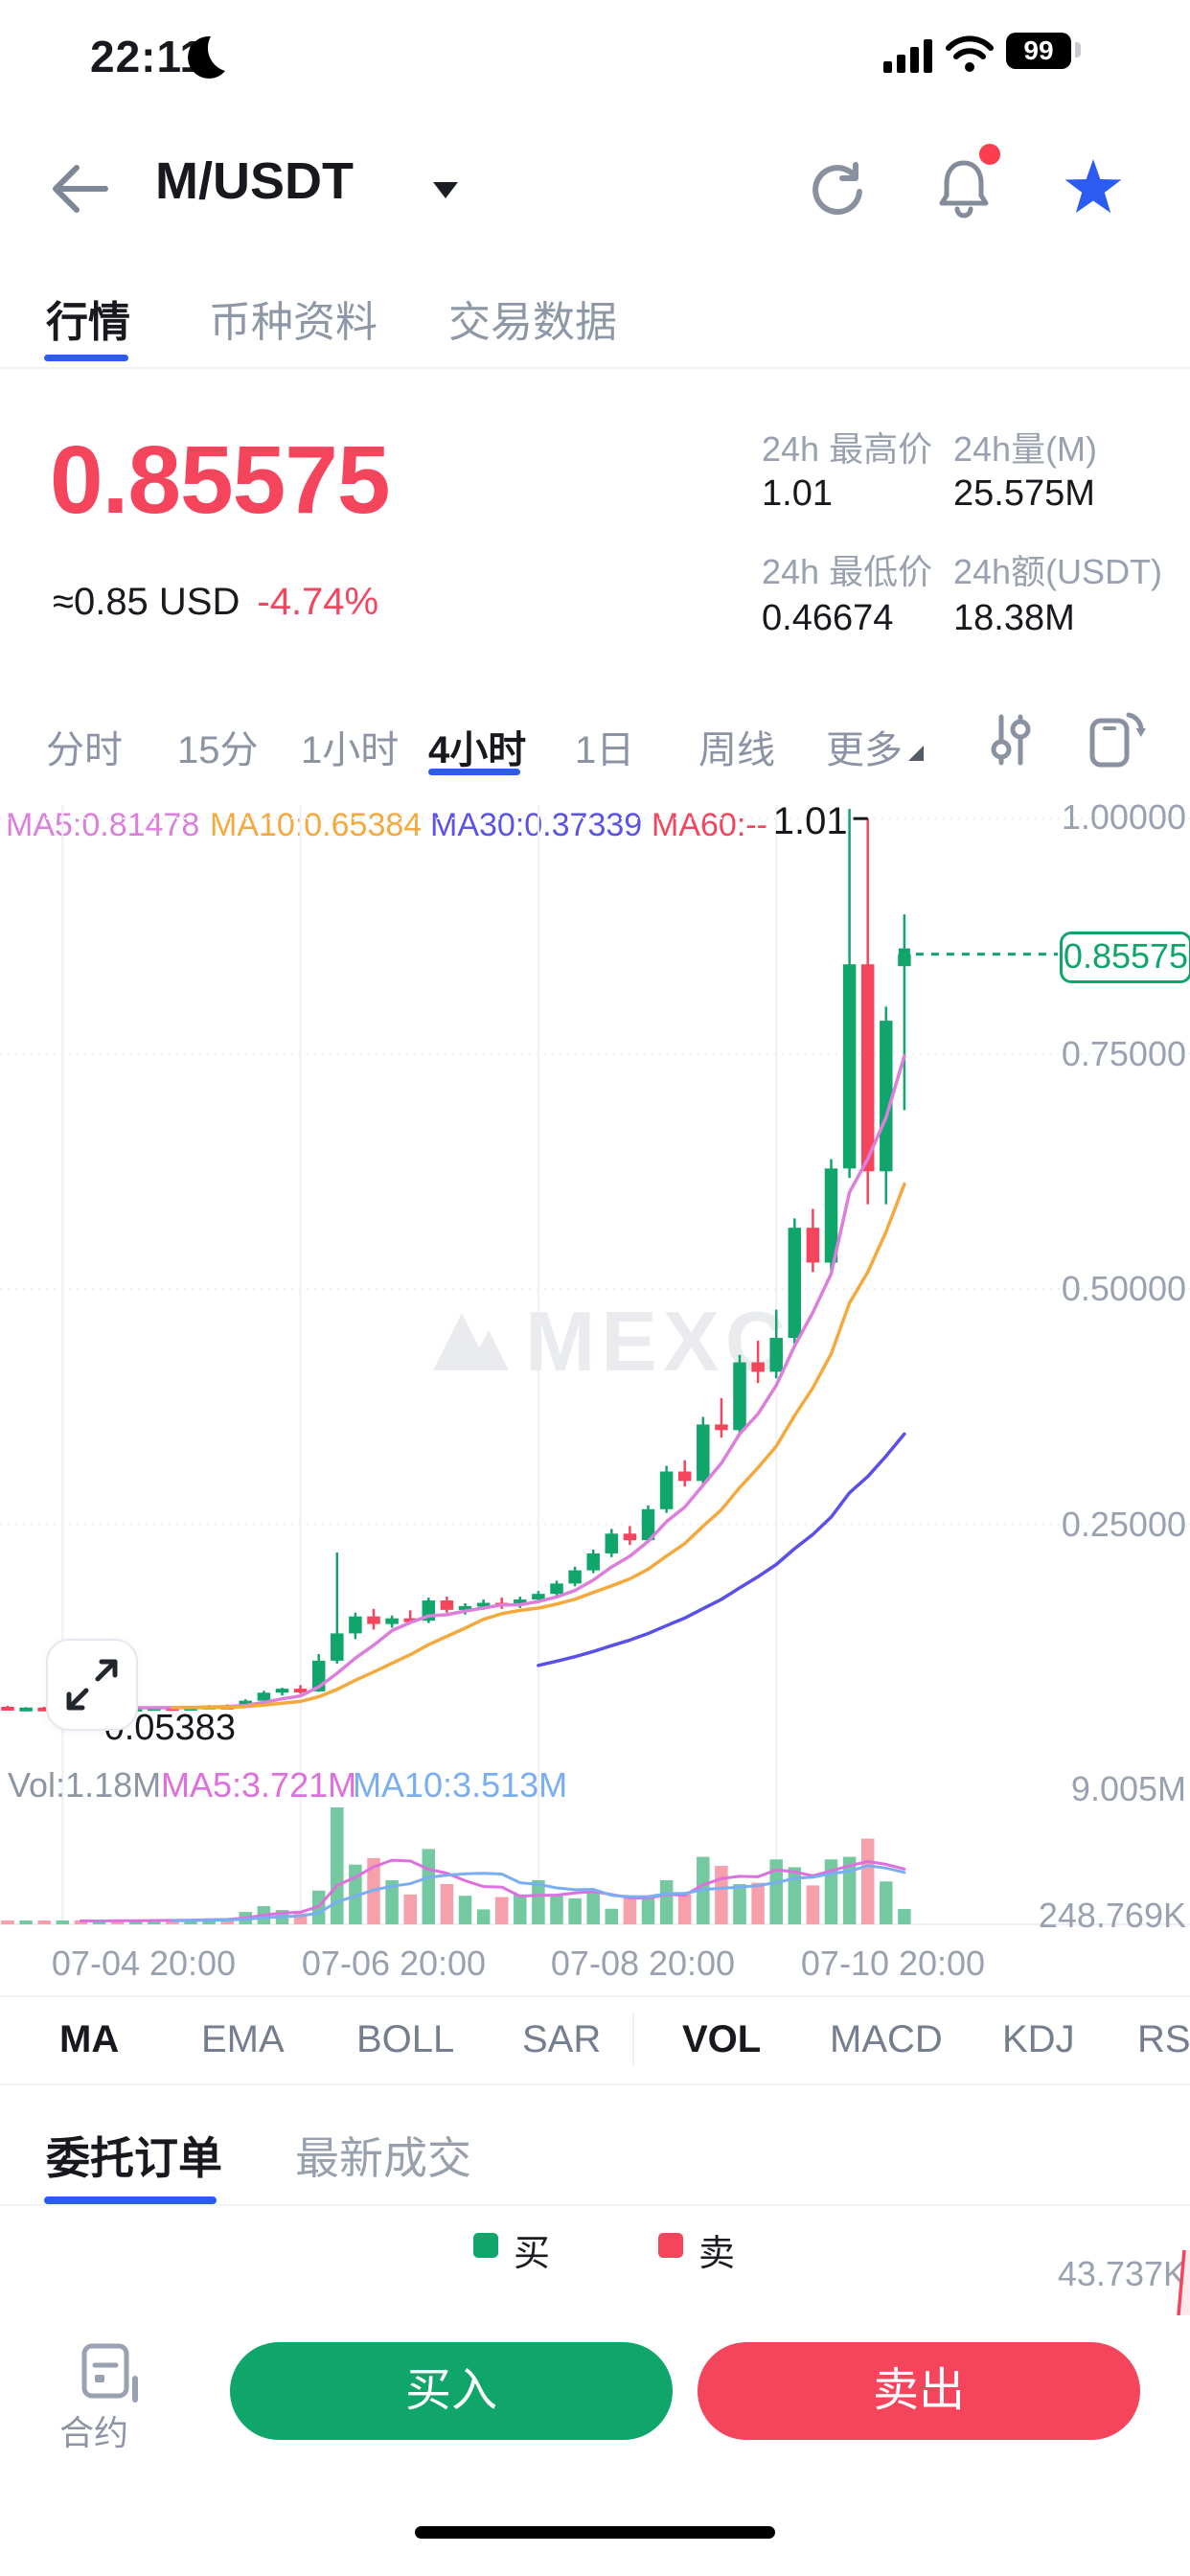  What do you see at coordinates (1122, 2273) in the screenshot?
I see `depth-scale-label: 43.737K` at bounding box center [1122, 2273].